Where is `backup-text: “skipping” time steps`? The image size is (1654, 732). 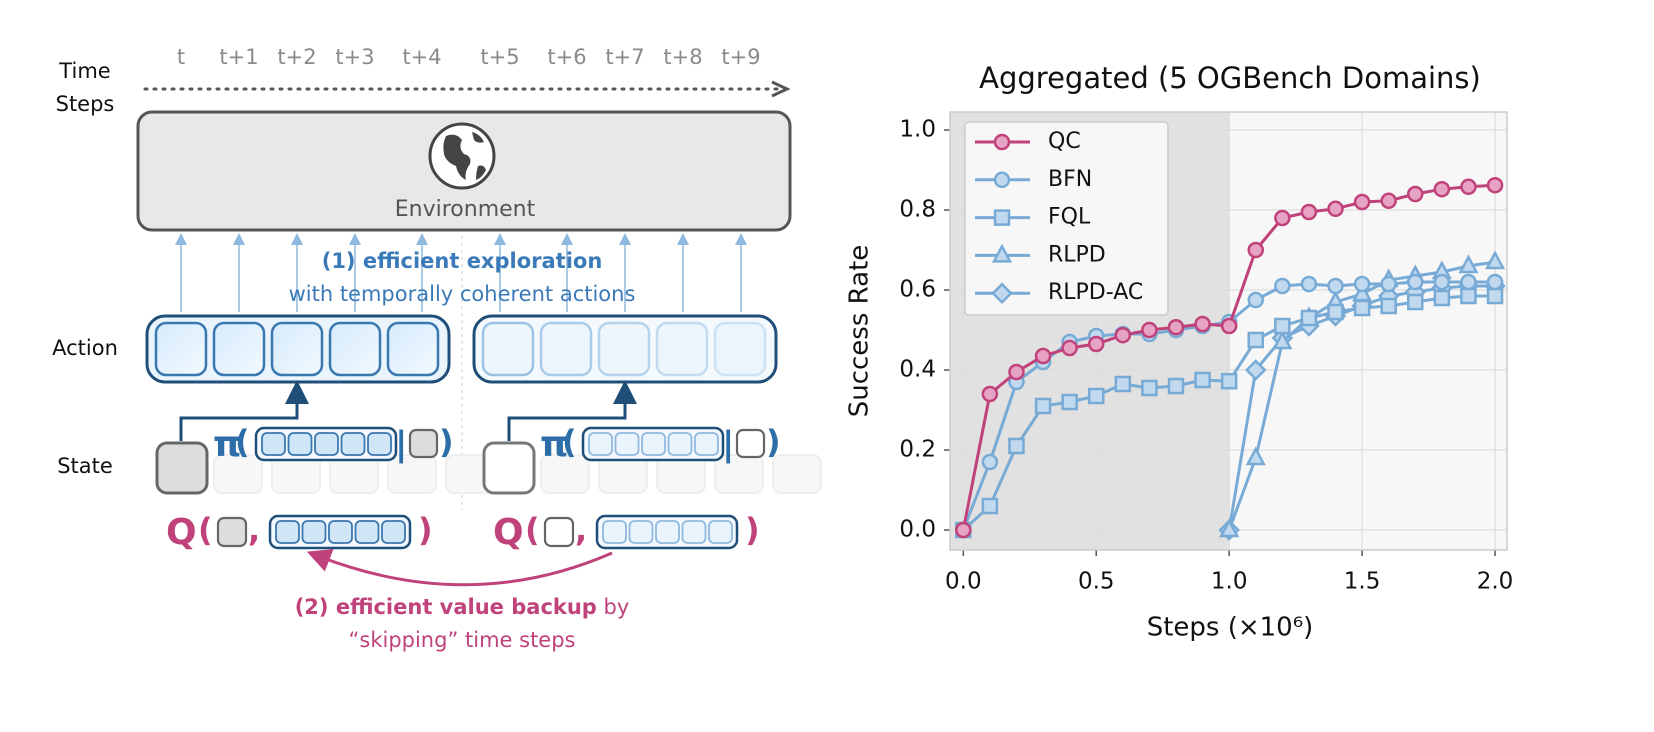
backup-text: “skipping” time steps is located at coordinates (462, 640).